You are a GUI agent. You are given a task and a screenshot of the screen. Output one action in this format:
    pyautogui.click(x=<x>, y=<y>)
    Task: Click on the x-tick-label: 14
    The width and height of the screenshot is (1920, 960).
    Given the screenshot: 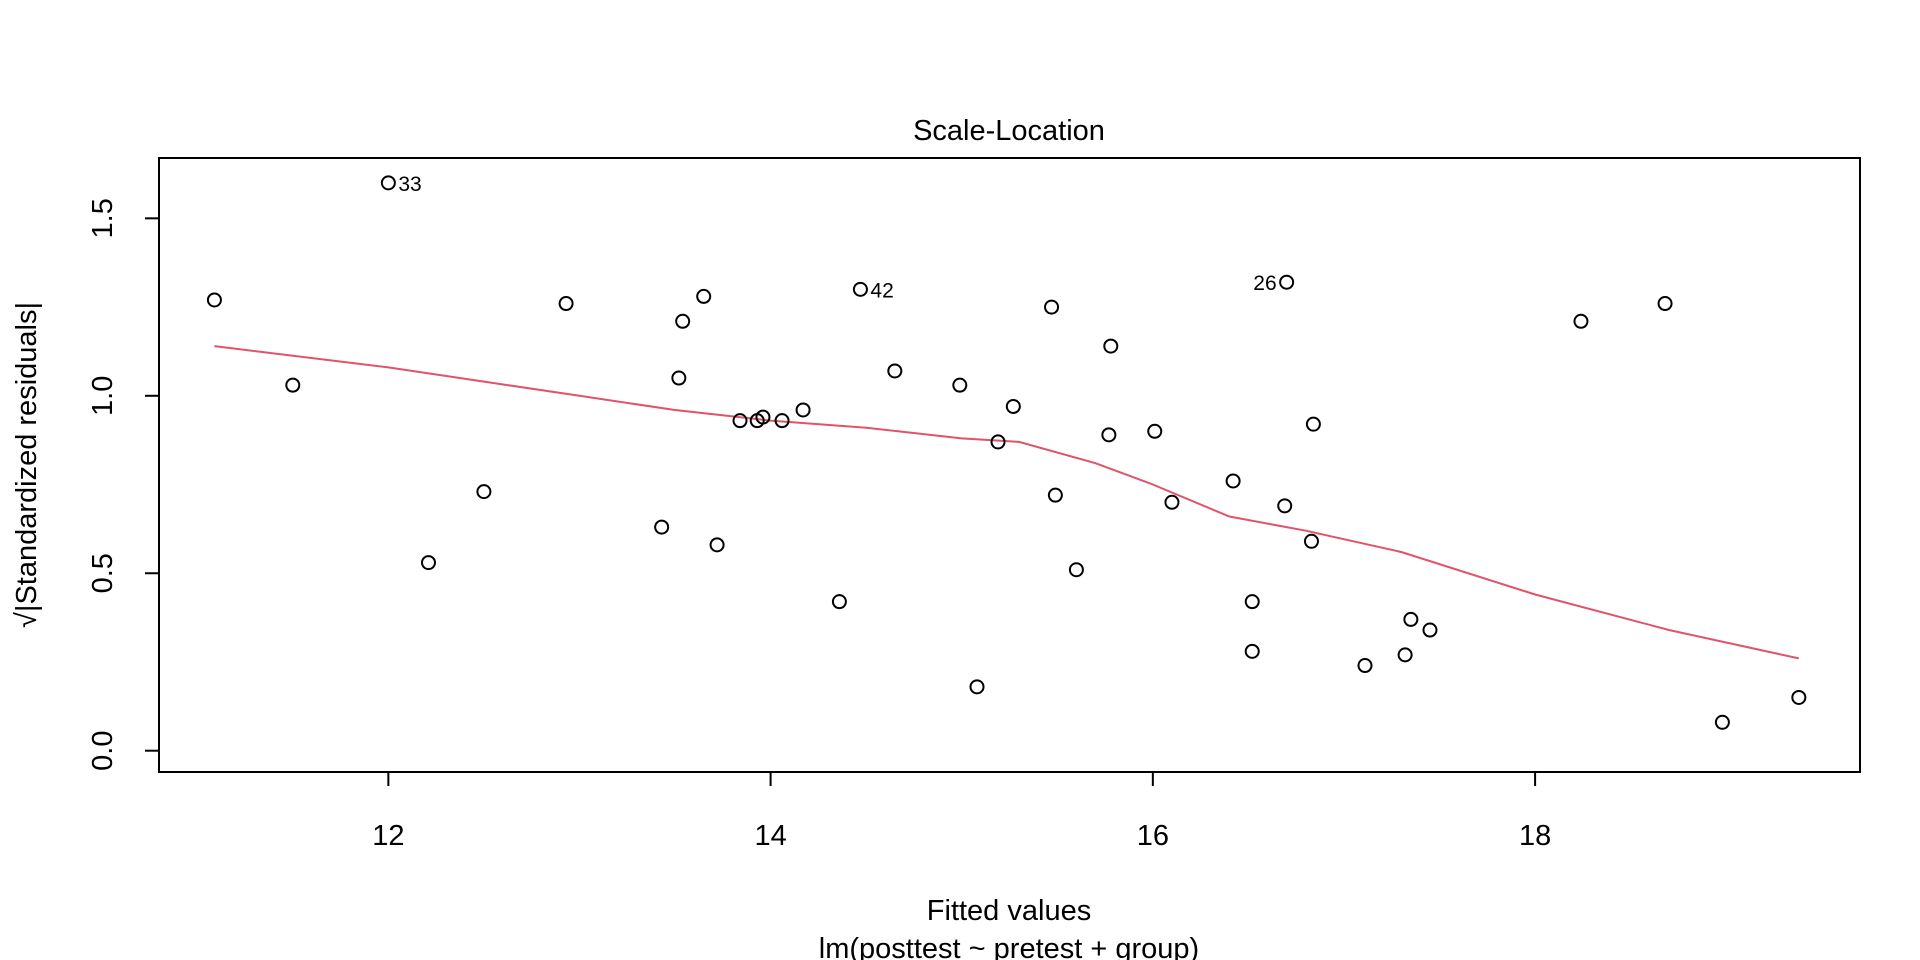 What is the action you would take?
    pyautogui.click(x=770, y=836)
    